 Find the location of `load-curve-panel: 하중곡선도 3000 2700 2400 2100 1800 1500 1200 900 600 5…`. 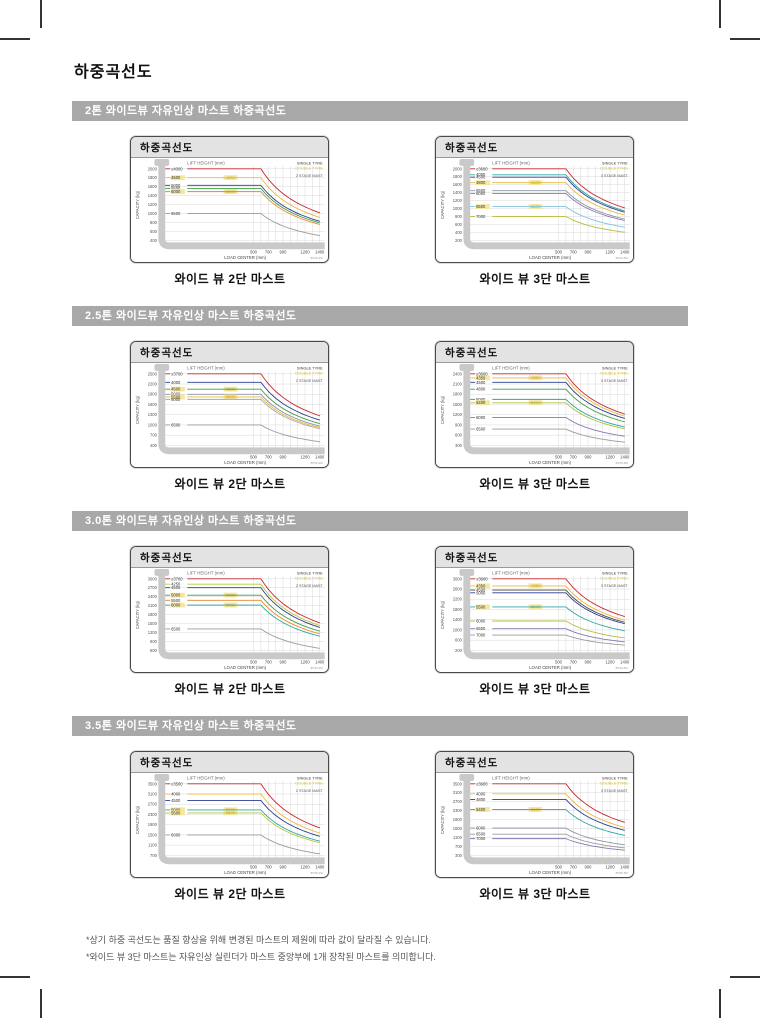

load-curve-panel: 하중곡선도 3000 2700 2400 2100 1800 1500 1200 900 600 5… is located at coordinates (229, 609).